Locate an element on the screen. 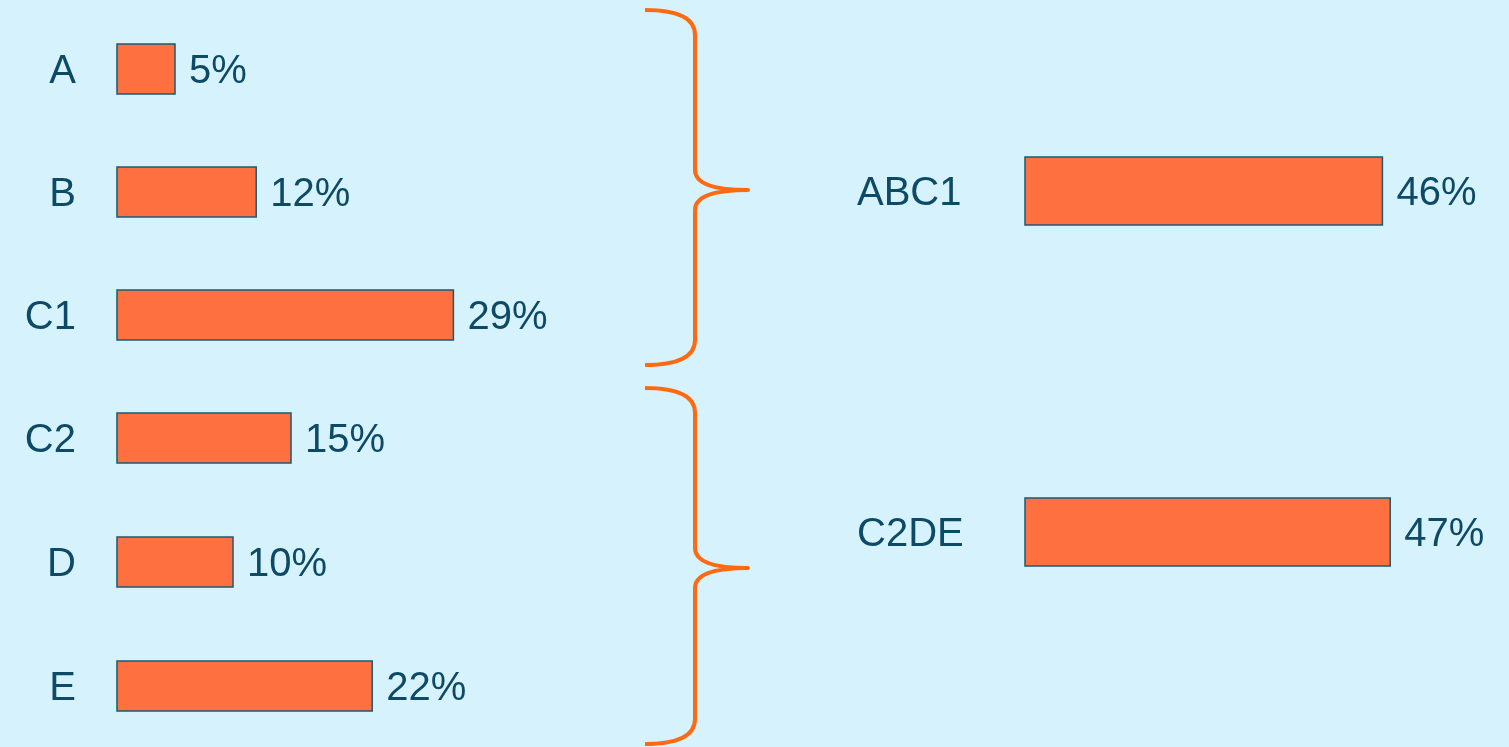 The image size is (1509, 747). y-tick-label: C2 is located at coordinates (50, 438).